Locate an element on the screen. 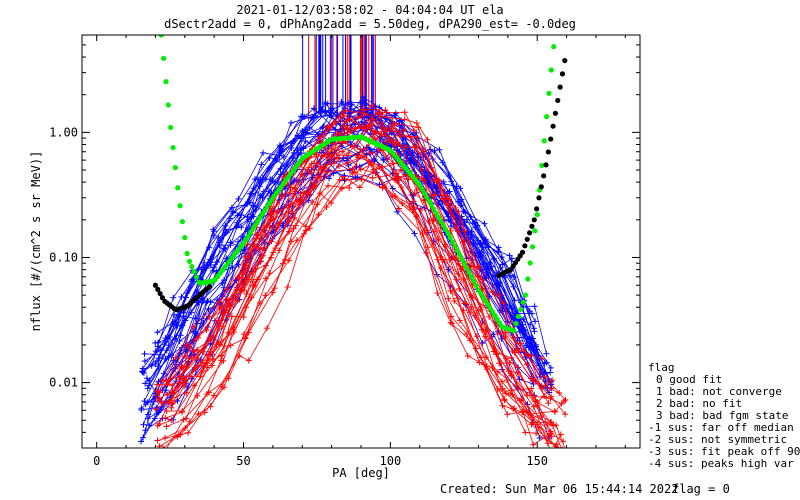 Image resolution: width=800 pixels, height=500 pixels. footer-flag: flag = 0 is located at coordinates (701, 489).